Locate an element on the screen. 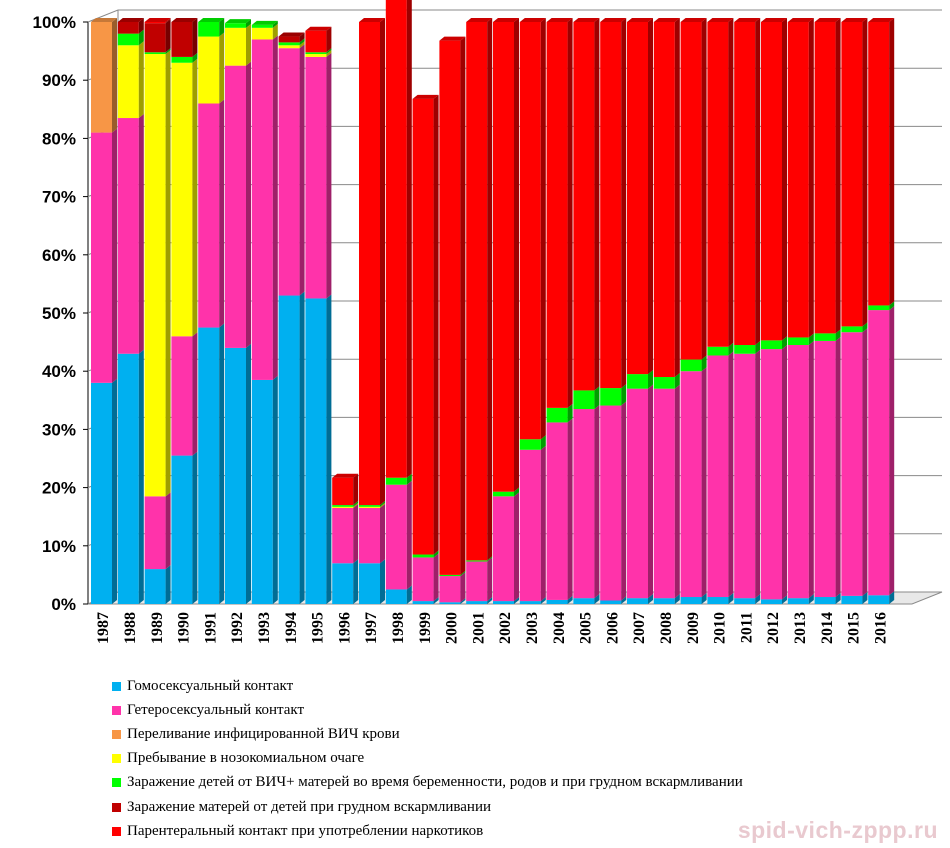 The image size is (950, 848). legend-label: Гомосексуальный контакт is located at coordinates (210, 685).